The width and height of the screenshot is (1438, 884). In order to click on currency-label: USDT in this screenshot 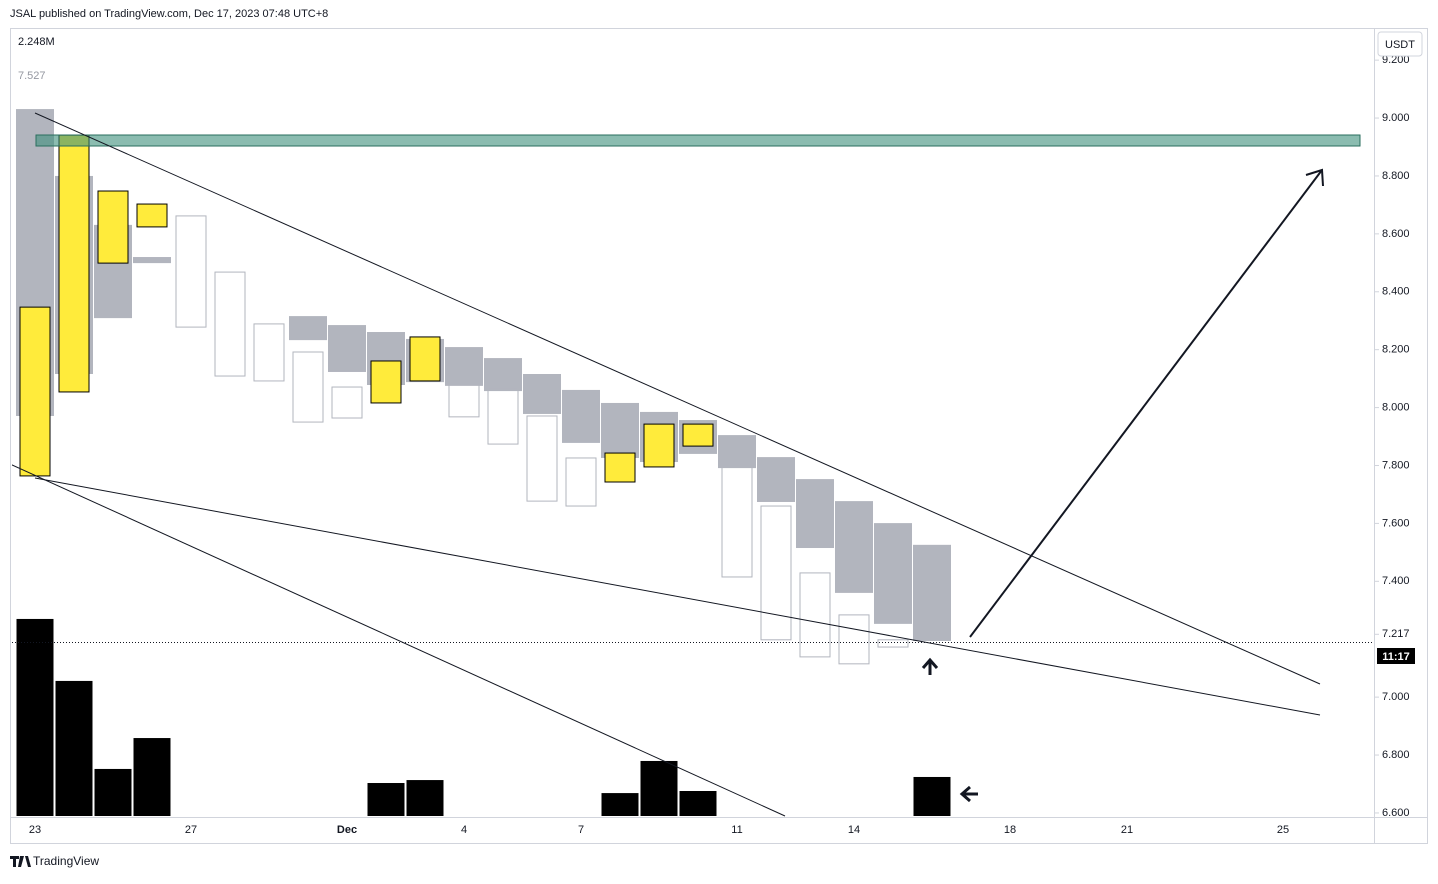, I will do `click(1400, 45)`.